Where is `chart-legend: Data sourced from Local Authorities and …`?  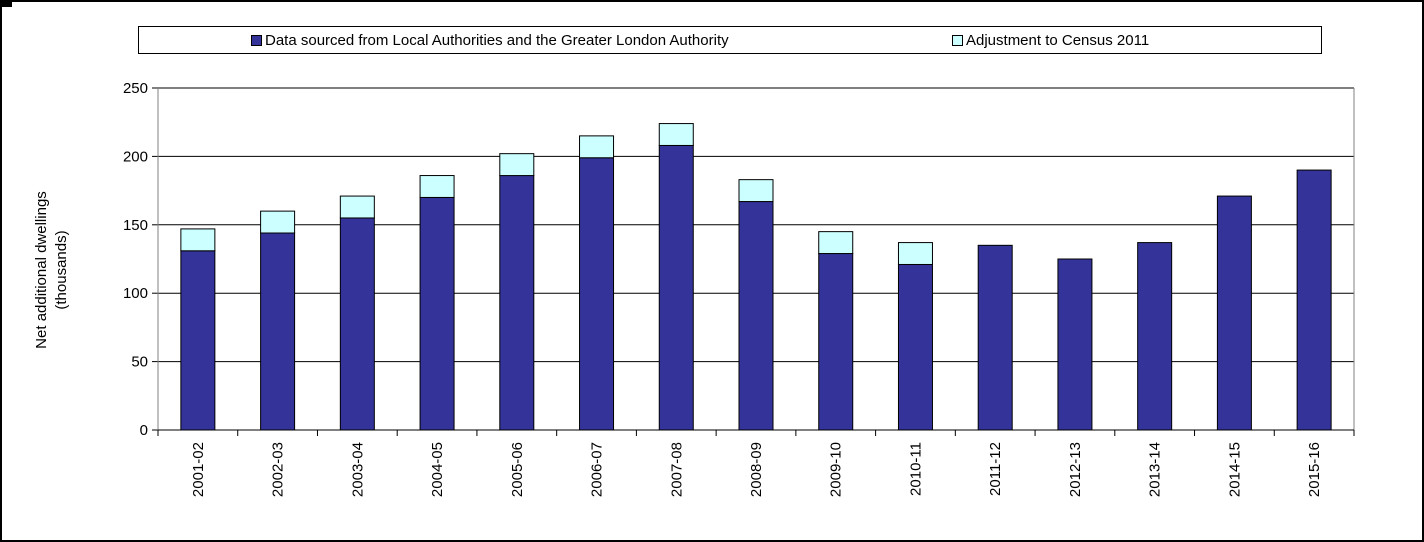 chart-legend: Data sourced from Local Authorities and … is located at coordinates (730, 40).